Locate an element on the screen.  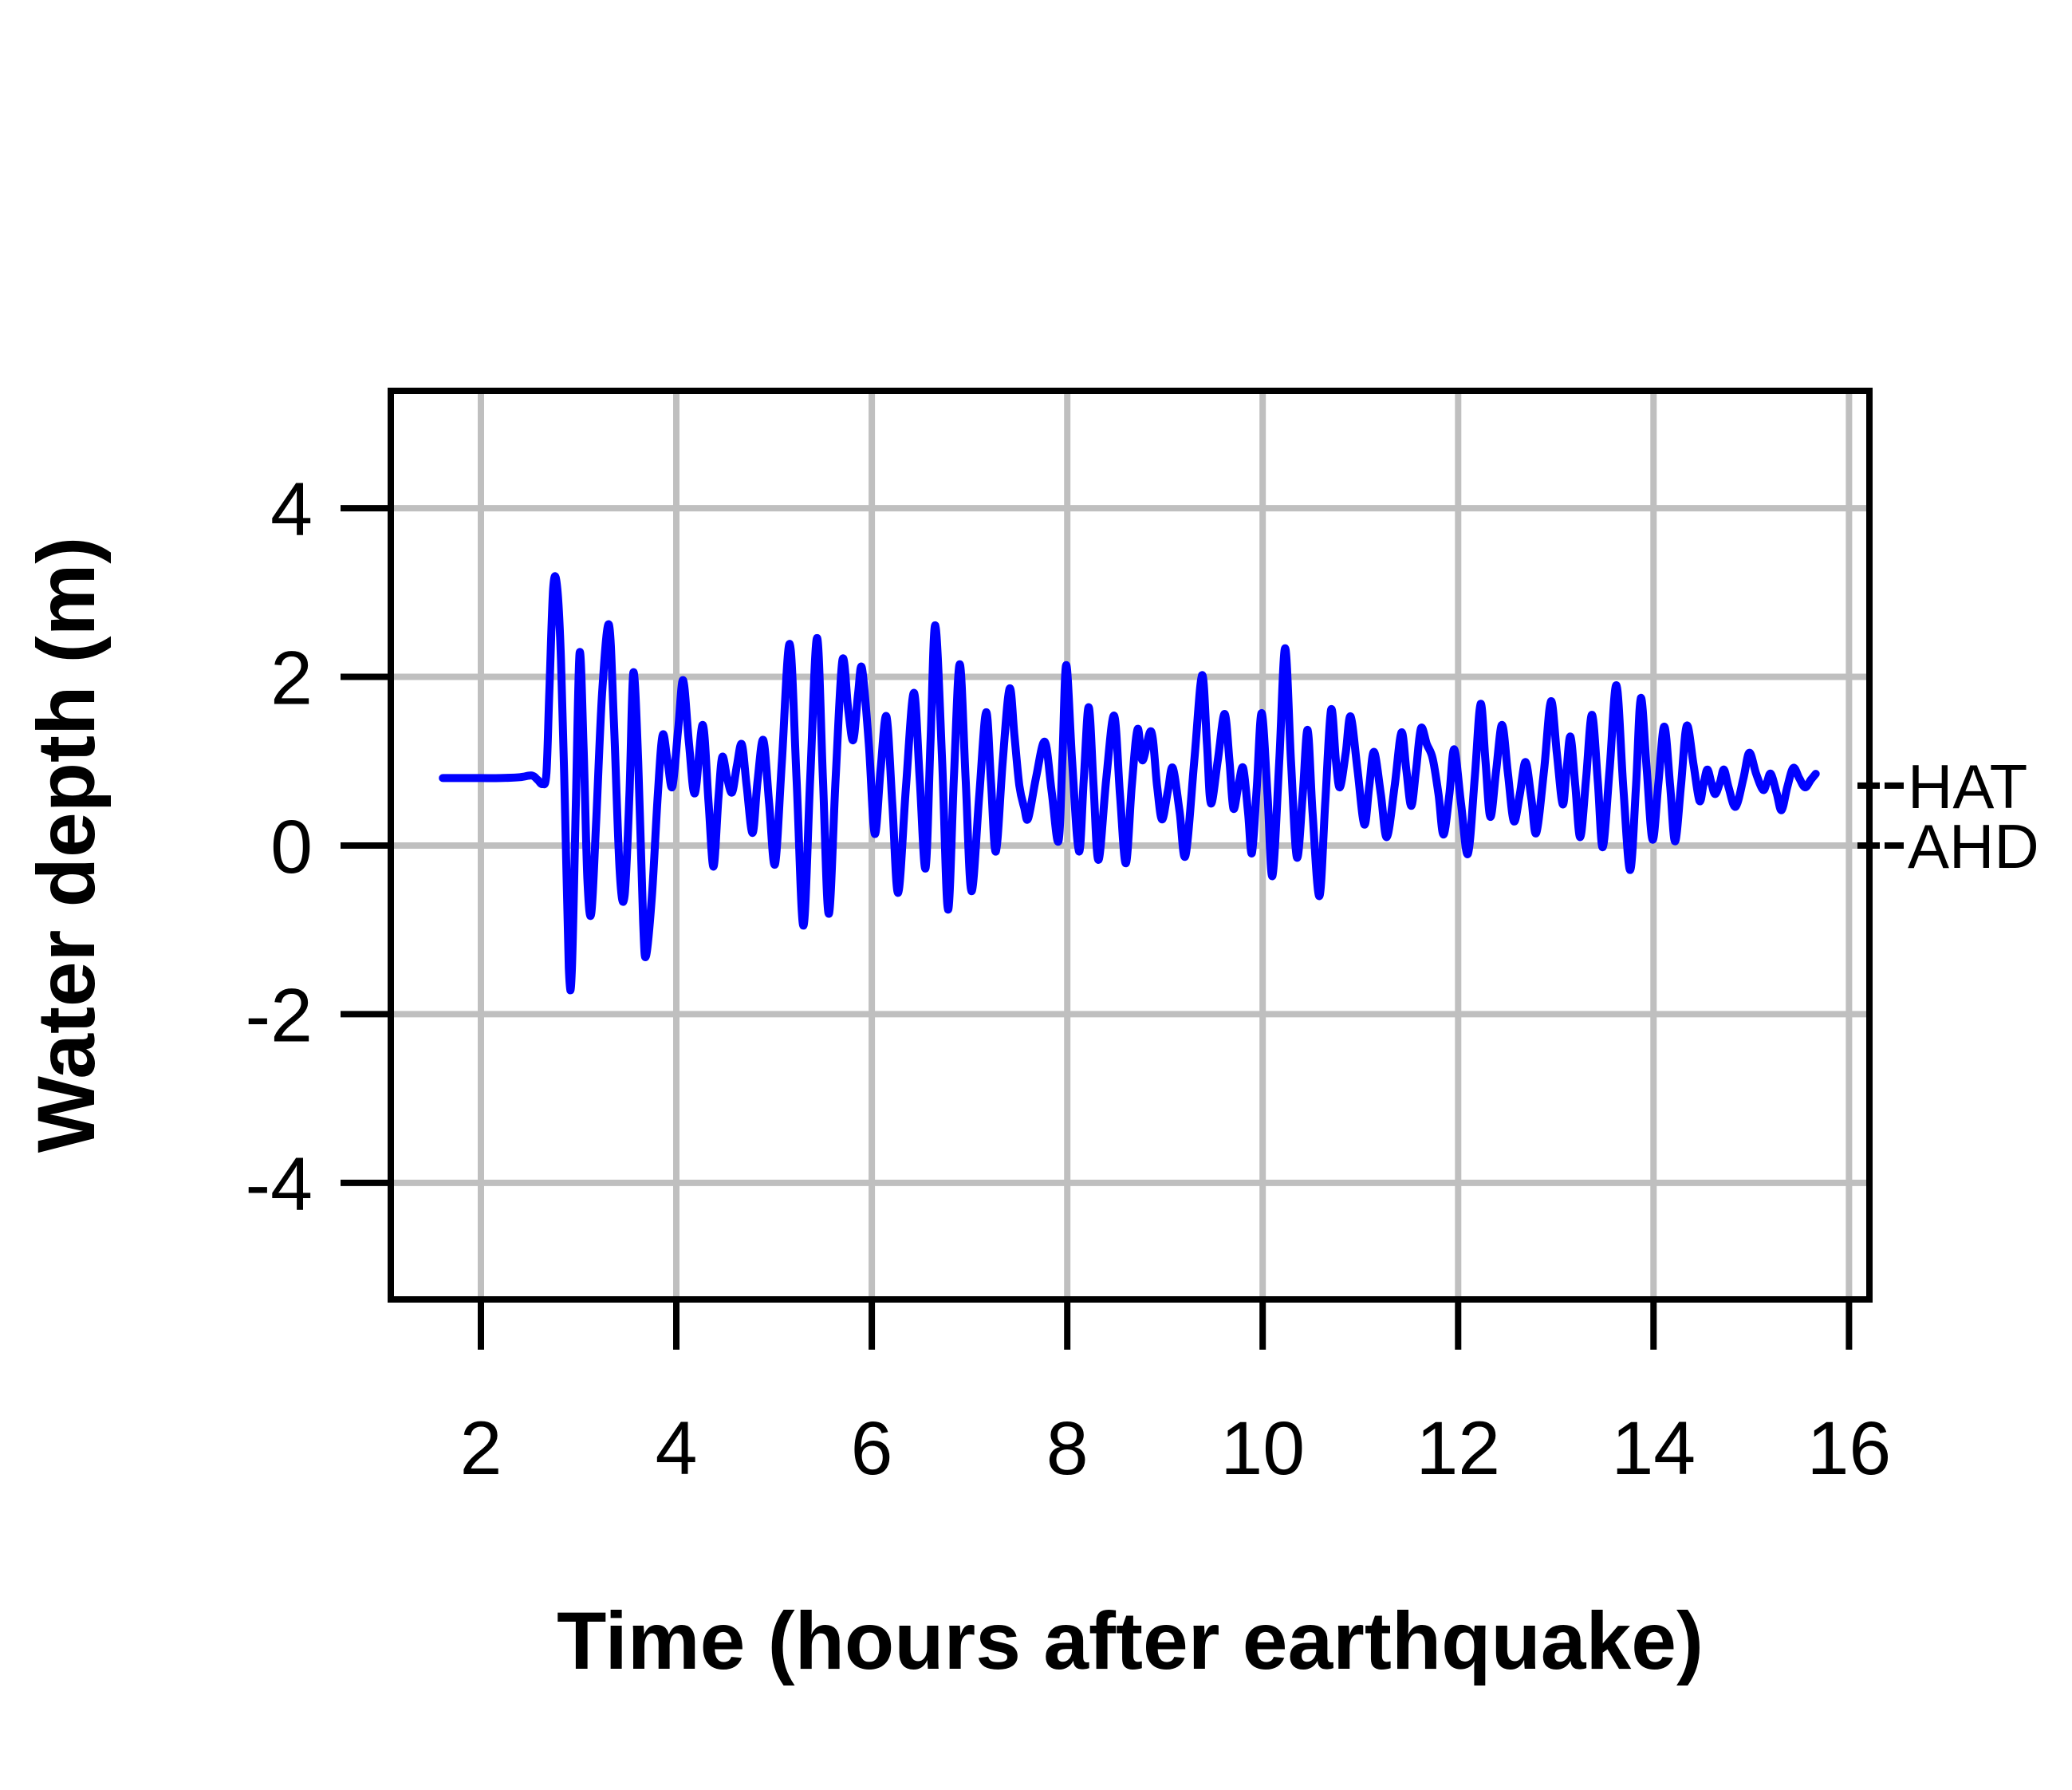
x-tick-label: 16 is located at coordinates (1849, 1448).